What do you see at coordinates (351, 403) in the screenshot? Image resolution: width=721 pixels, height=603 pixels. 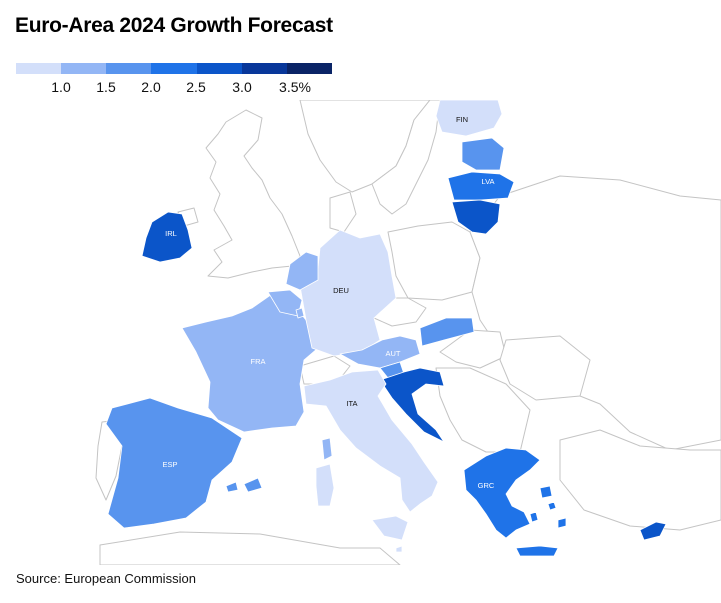 I see `label-ita: ITA` at bounding box center [351, 403].